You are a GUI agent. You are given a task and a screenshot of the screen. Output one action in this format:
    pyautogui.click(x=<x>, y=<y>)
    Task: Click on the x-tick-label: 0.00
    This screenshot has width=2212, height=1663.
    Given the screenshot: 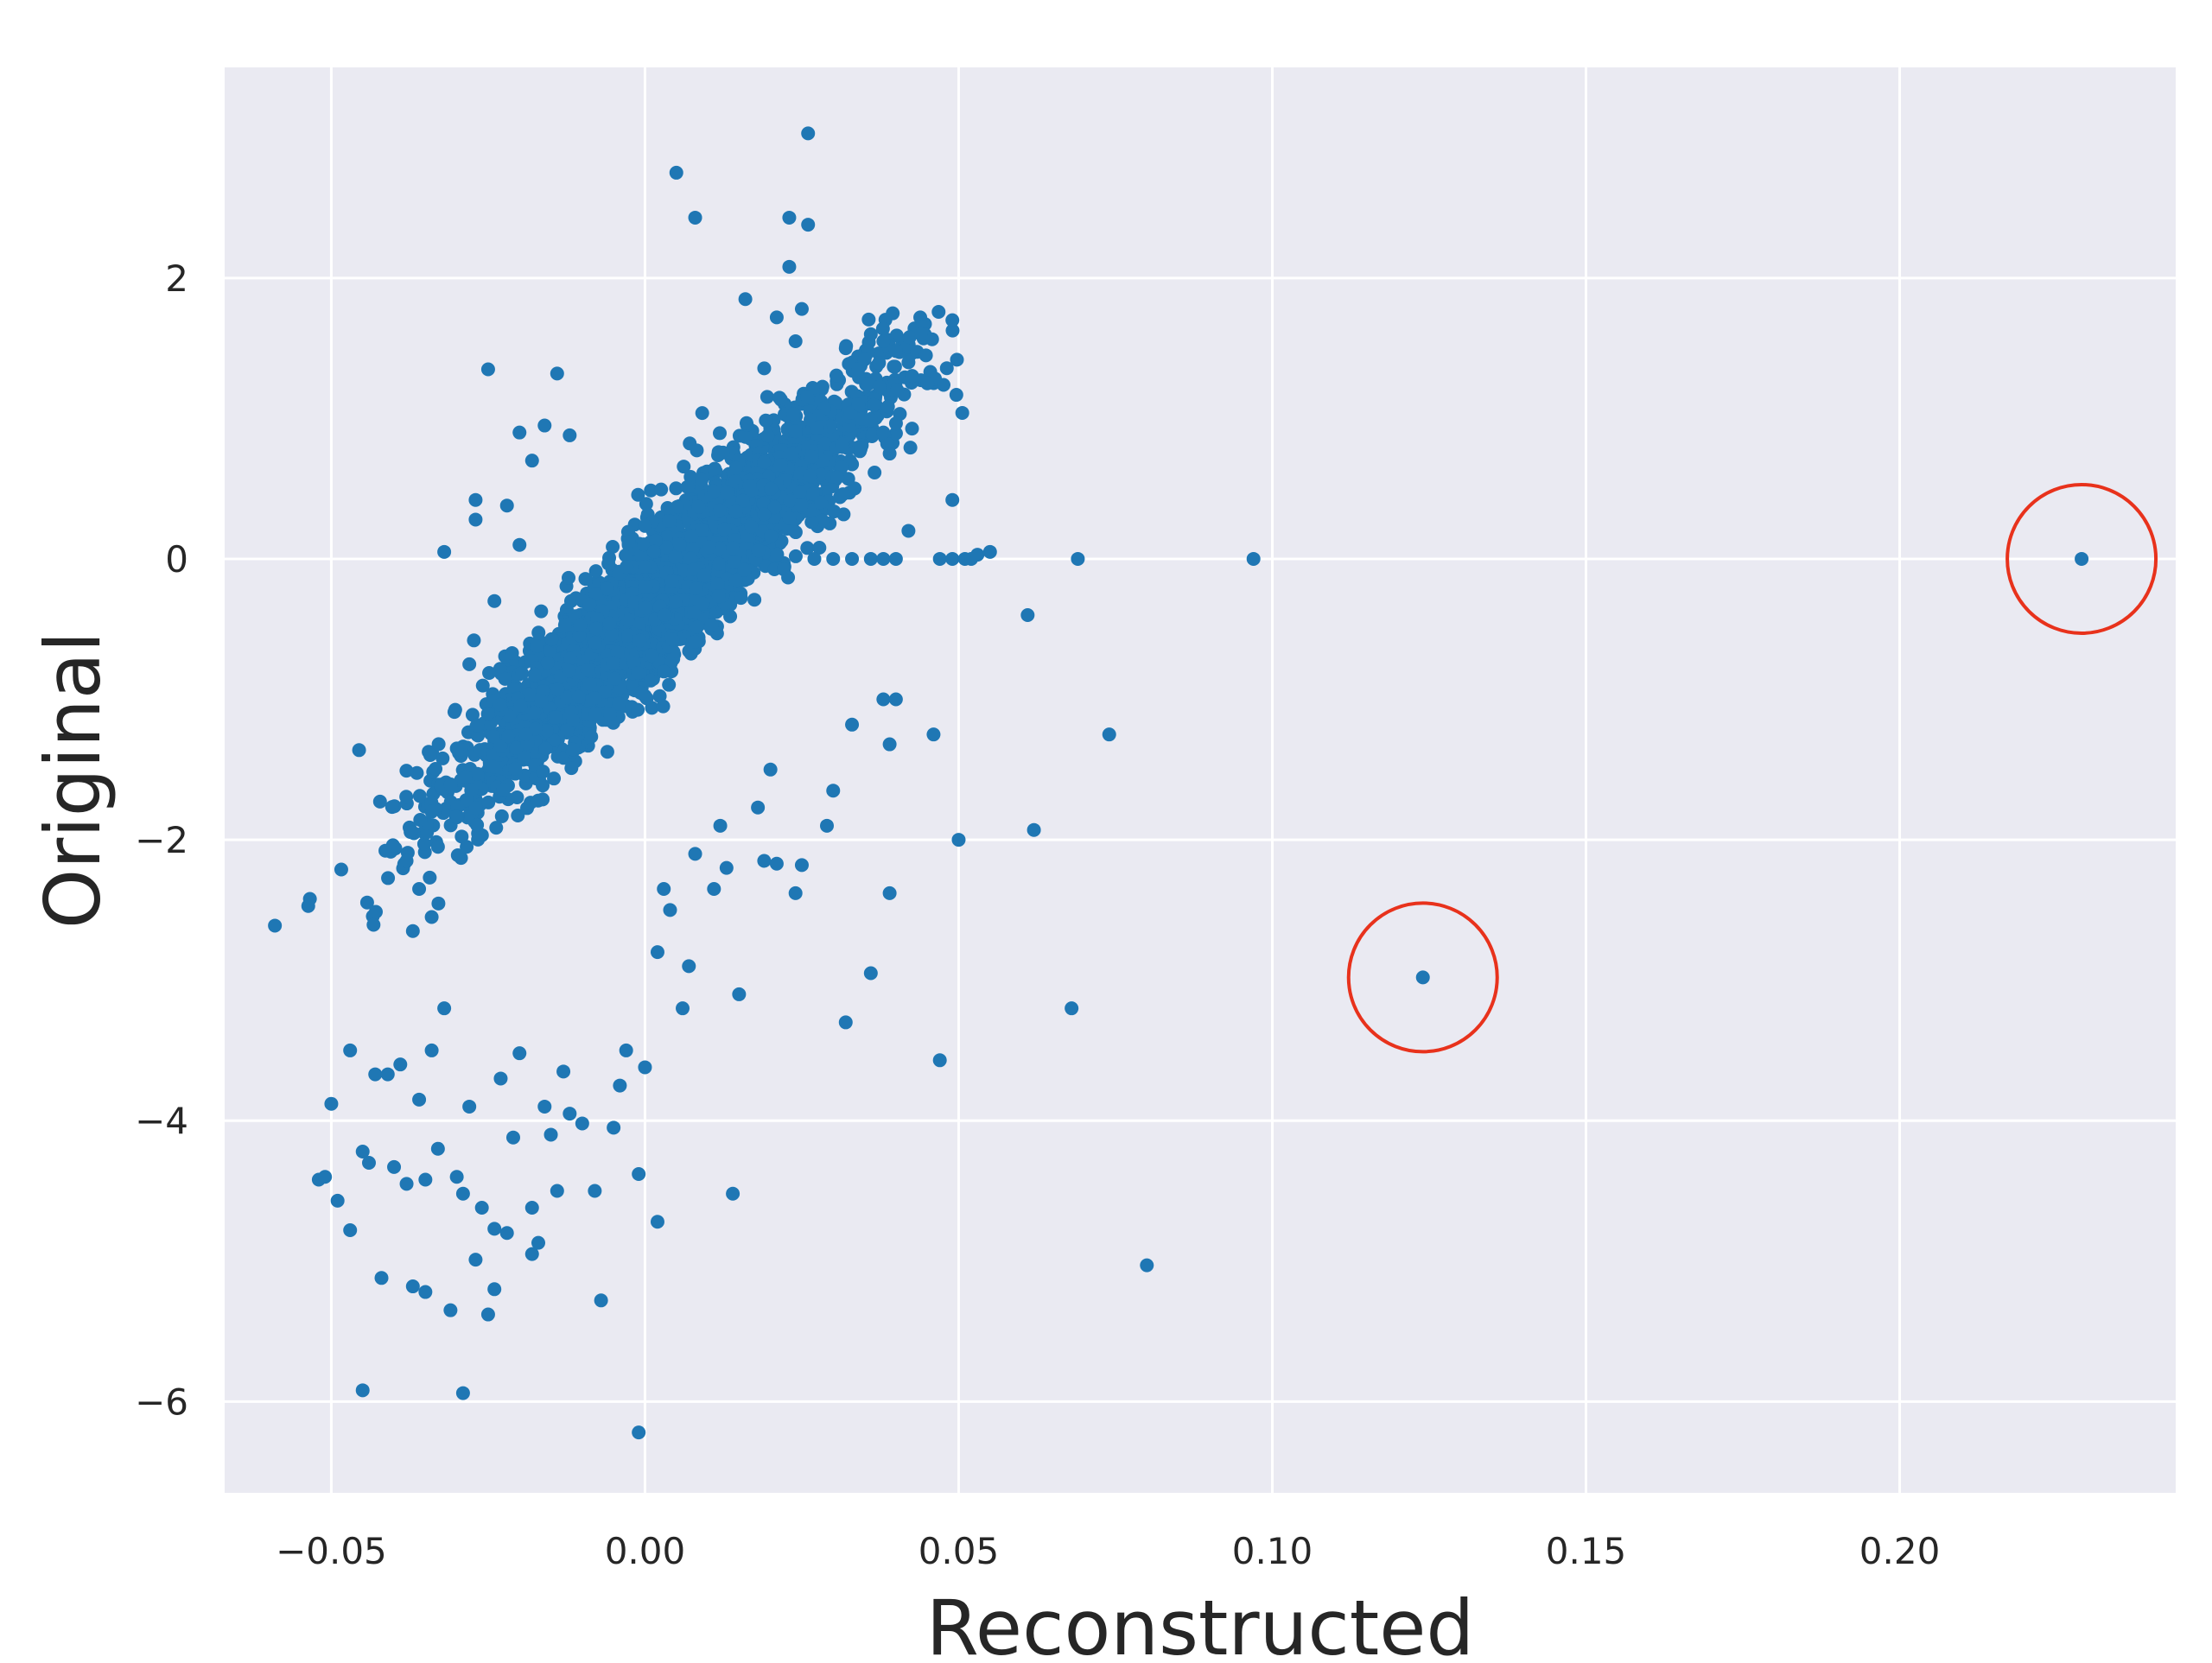 What is the action you would take?
    pyautogui.click(x=645, y=1551)
    